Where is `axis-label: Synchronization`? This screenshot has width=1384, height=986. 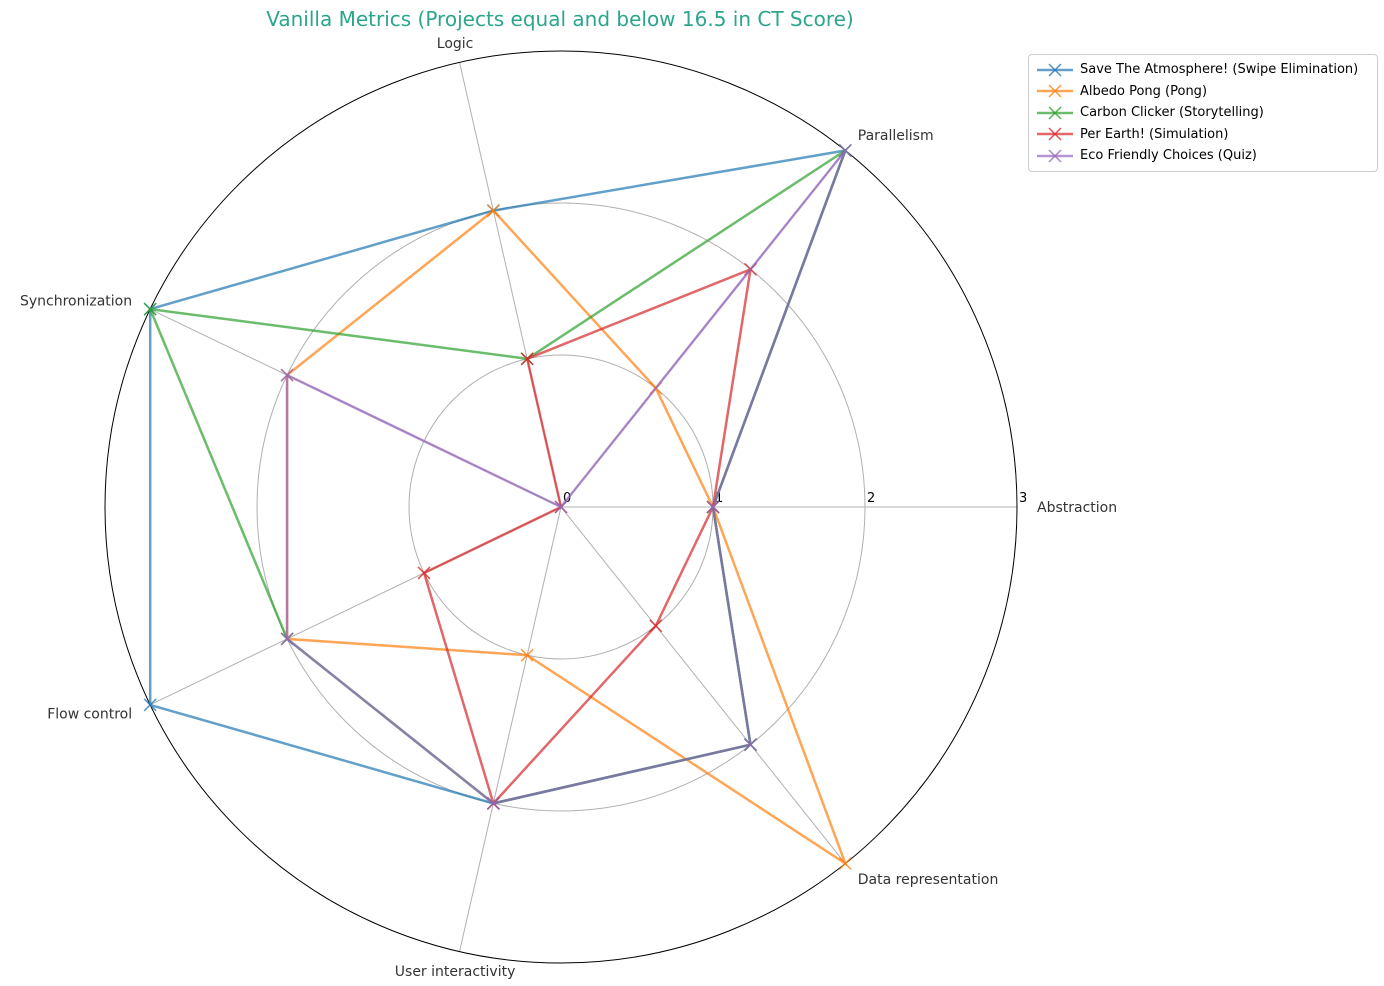
axis-label: Synchronization is located at coordinates (76, 301).